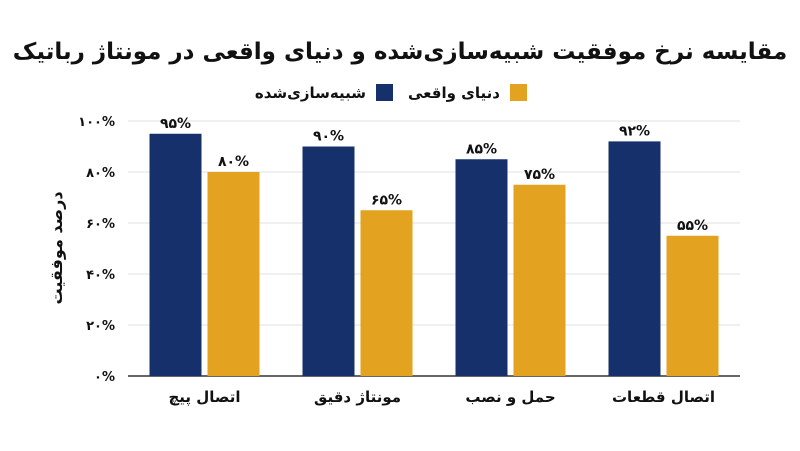  Describe the element at coordinates (100, 173) in the screenshot. I see `y-tick-label: ۸۰%` at that location.